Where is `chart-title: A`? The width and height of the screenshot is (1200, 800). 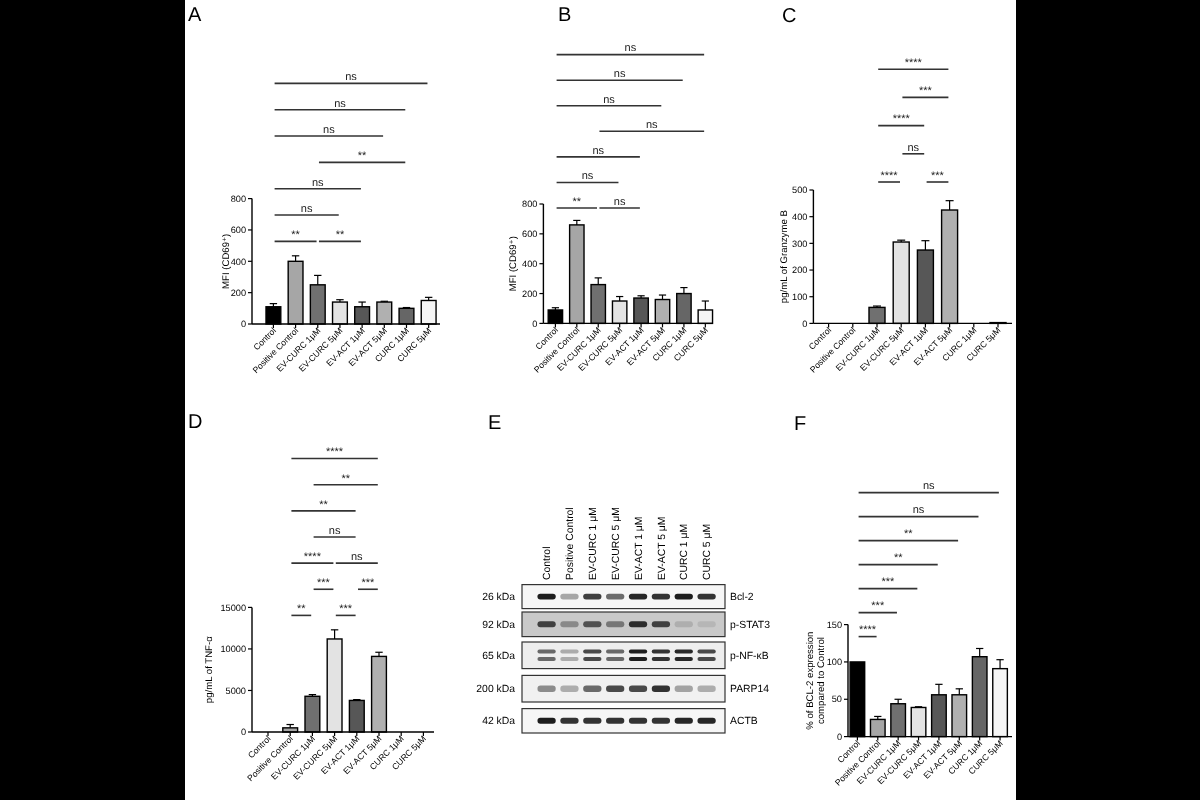
chart-title: A is located at coordinates (195, 16).